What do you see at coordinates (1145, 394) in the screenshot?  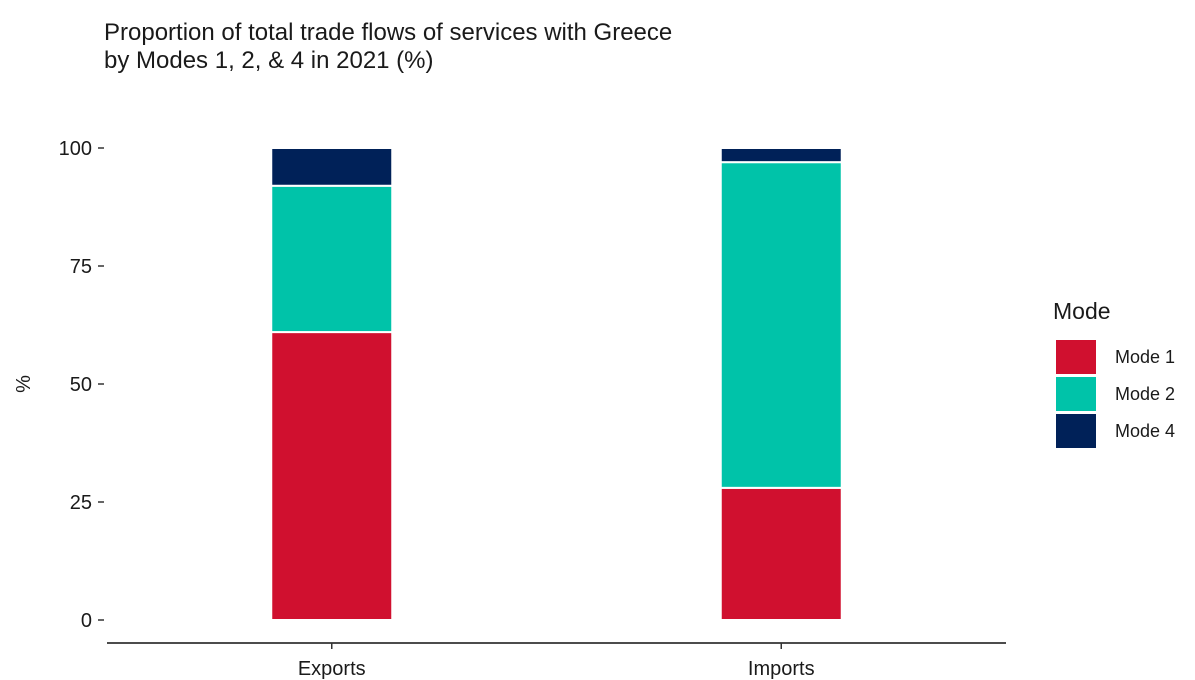 I see `legend-label: Mode 2` at bounding box center [1145, 394].